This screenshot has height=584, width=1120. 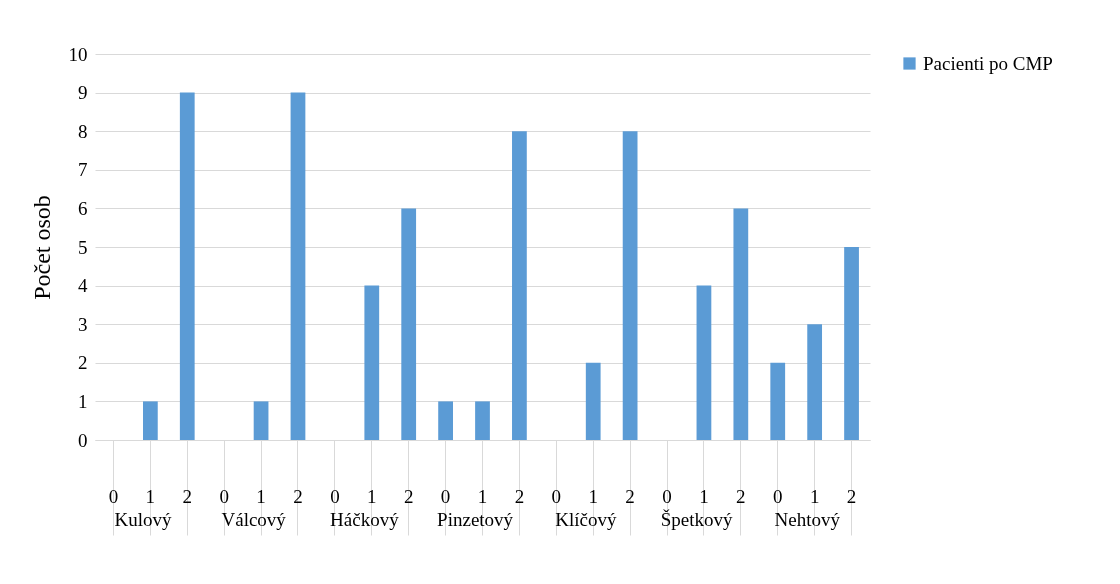 I want to click on y-tick-label: 2, so click(x=83, y=363).